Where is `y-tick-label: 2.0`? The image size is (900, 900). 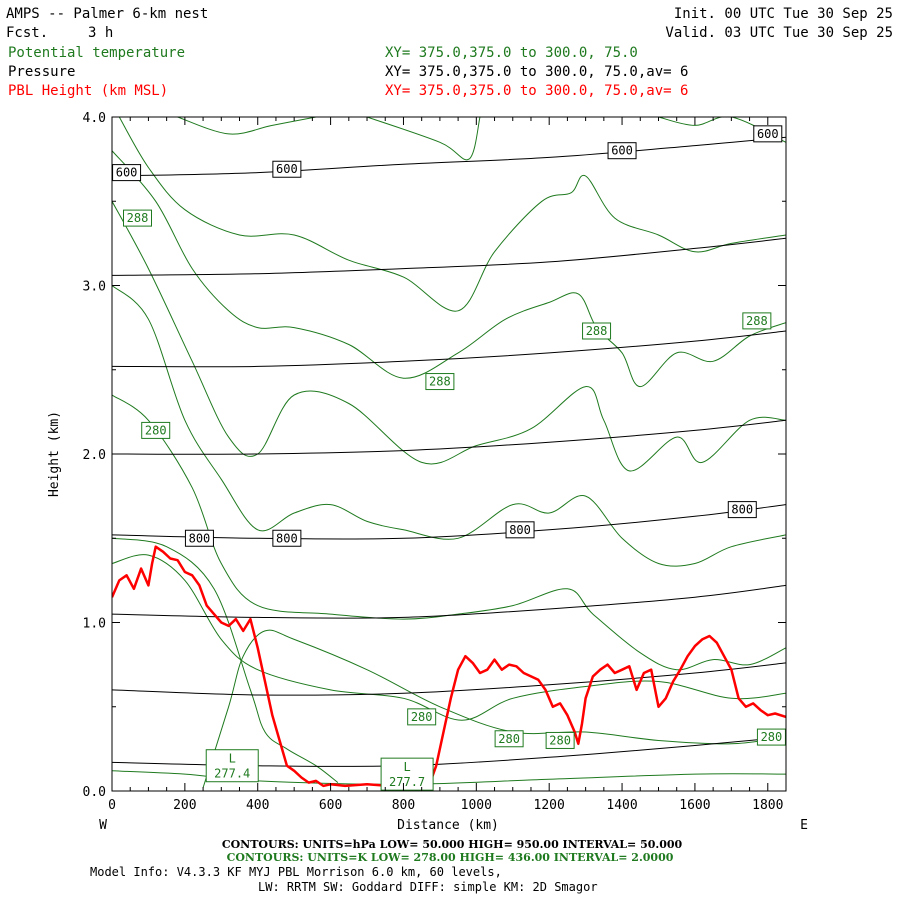
y-tick-label: 2.0 is located at coordinates (94, 455).